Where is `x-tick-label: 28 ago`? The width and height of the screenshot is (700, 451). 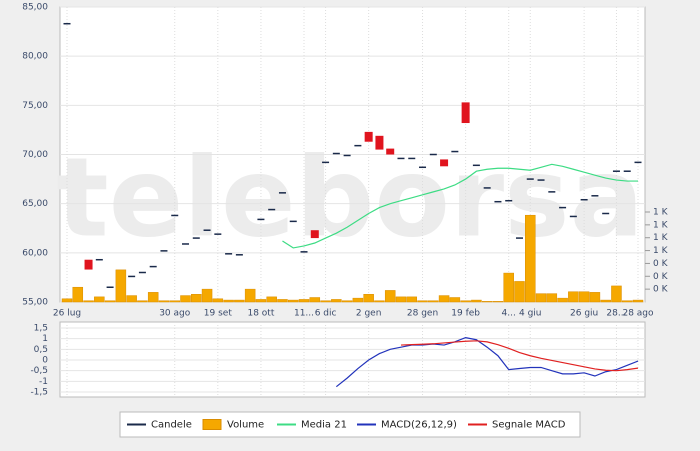
x-tick-label: 28 ago is located at coordinates (638, 314).